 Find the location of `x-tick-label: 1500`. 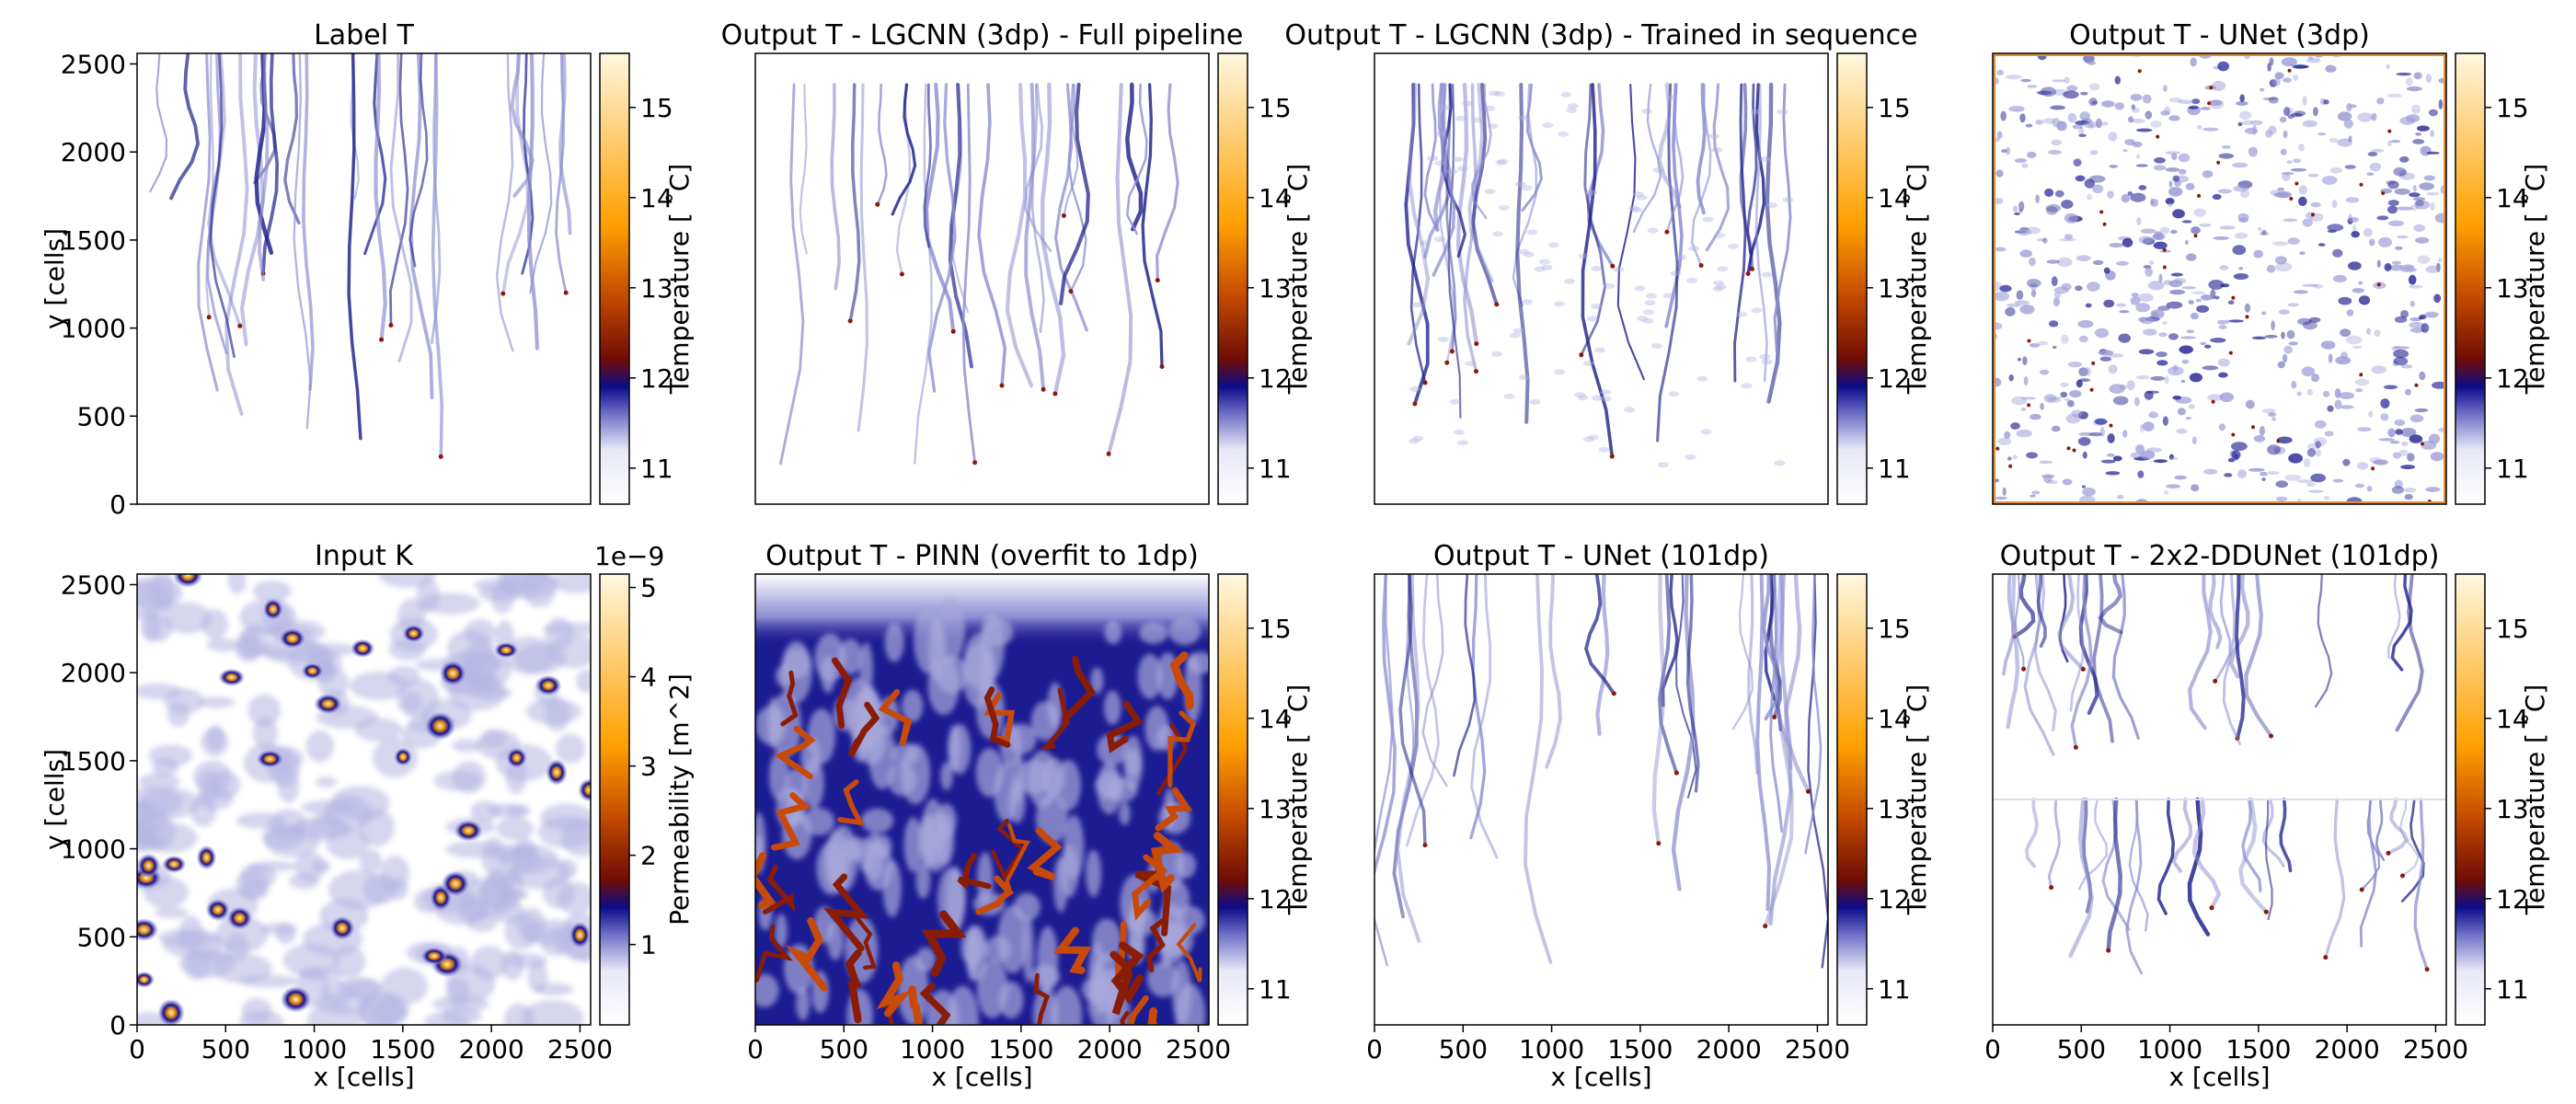

x-tick-label: 1500 is located at coordinates (402, 1049).